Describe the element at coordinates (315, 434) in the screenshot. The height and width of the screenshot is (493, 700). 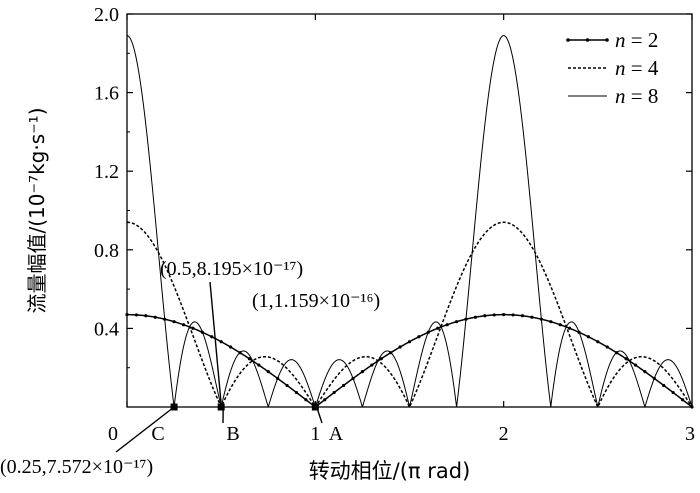
I see `x-tick-label: 1` at that location.